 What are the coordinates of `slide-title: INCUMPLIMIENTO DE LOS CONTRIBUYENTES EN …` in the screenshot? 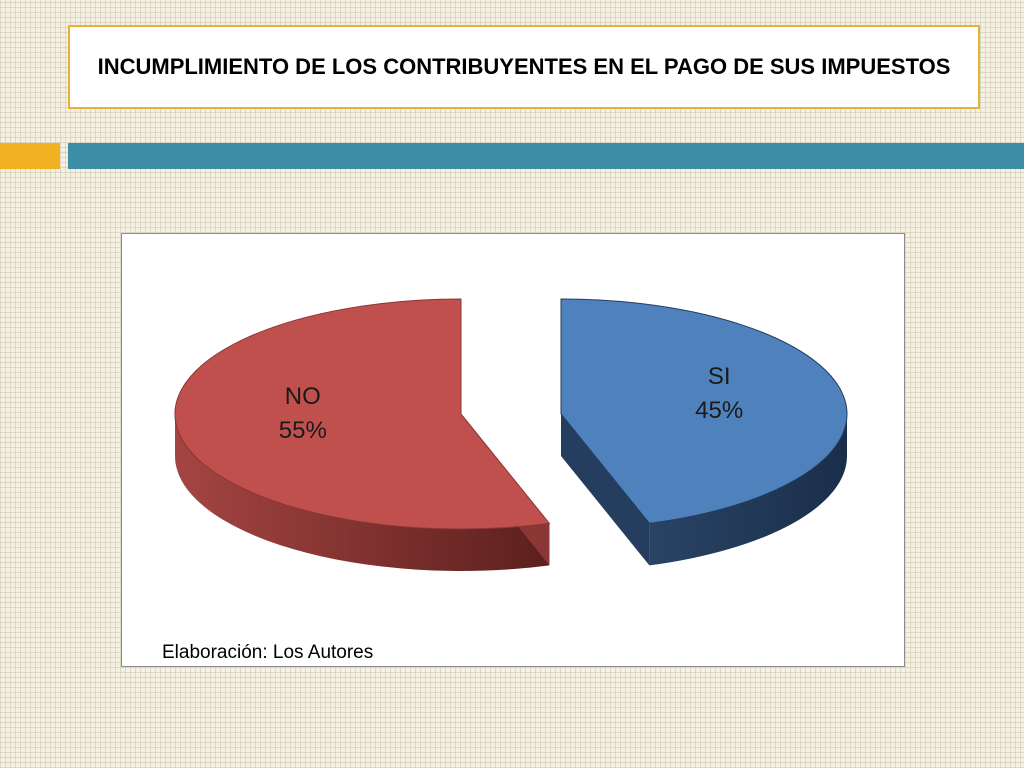 It's located at (524, 66).